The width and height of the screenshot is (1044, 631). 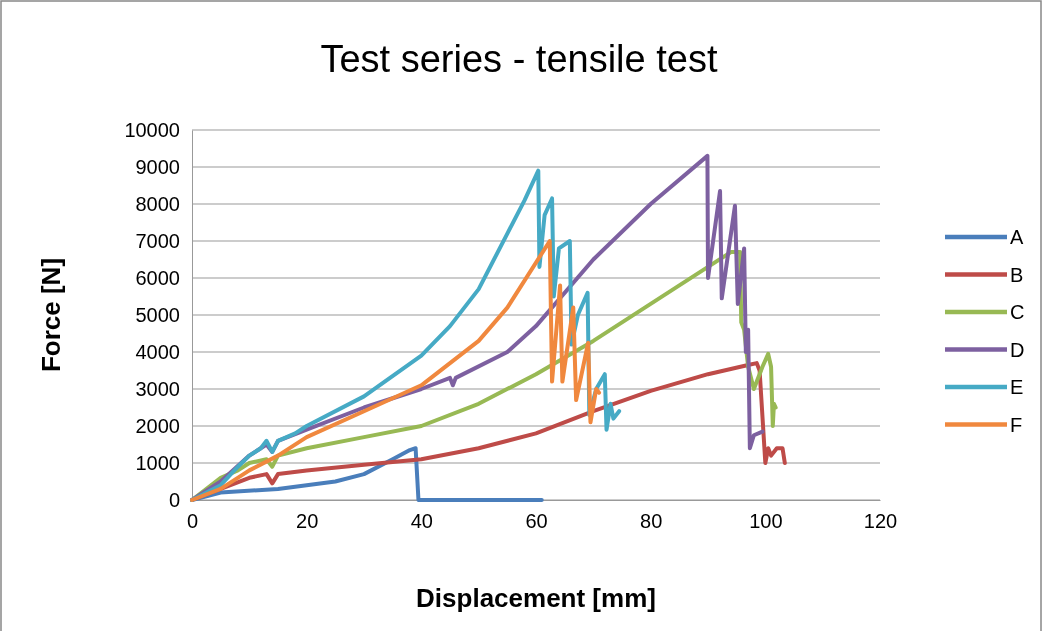 What do you see at coordinates (1016, 424) in the screenshot?
I see `legend-label: F` at bounding box center [1016, 424].